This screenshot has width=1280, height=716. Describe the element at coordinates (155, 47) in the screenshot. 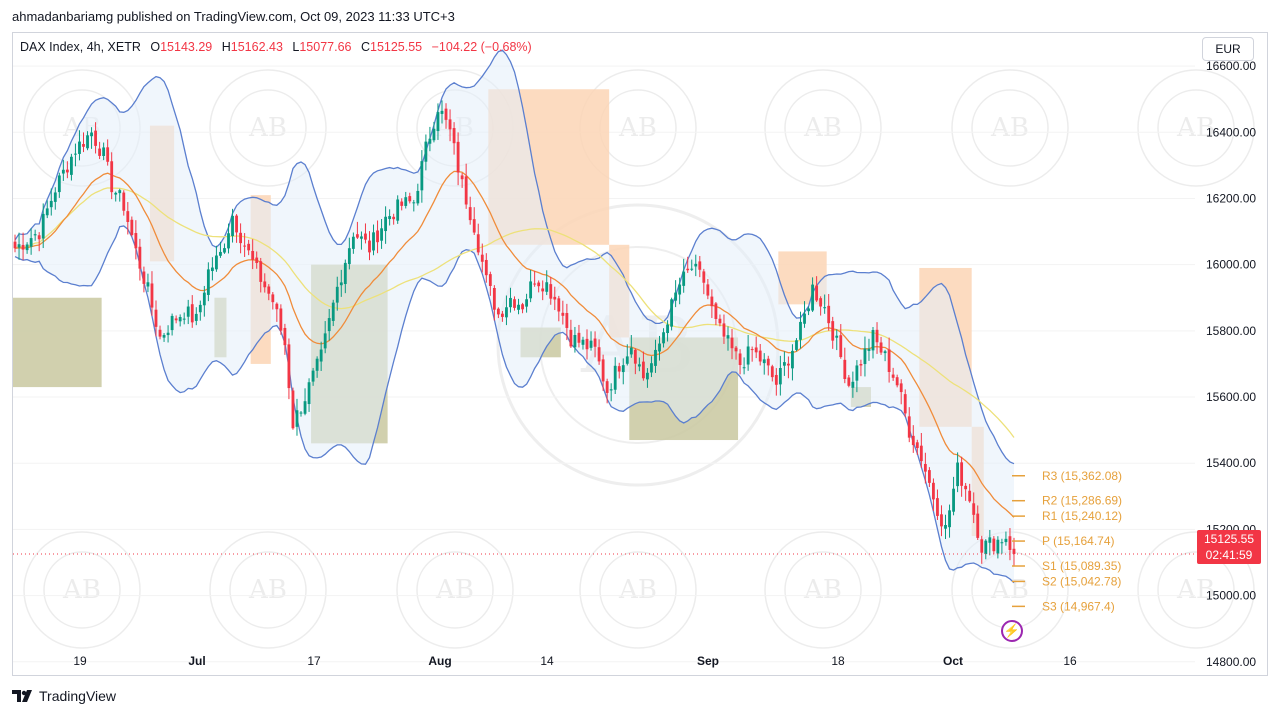

I see `open-label: O` at that location.